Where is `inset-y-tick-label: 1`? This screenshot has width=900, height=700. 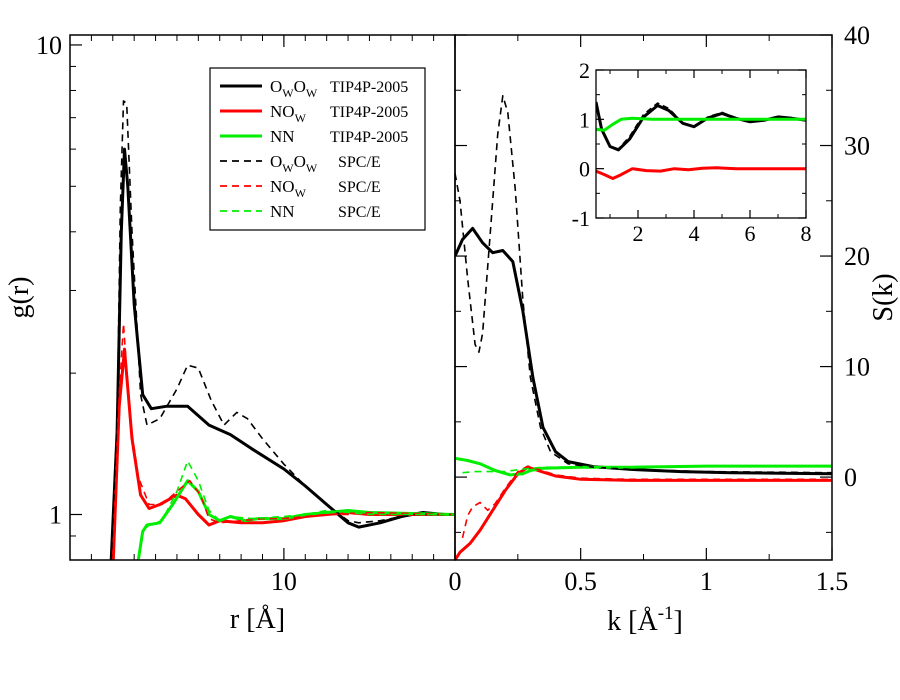 inset-y-tick-label: 1 is located at coordinates (584, 119).